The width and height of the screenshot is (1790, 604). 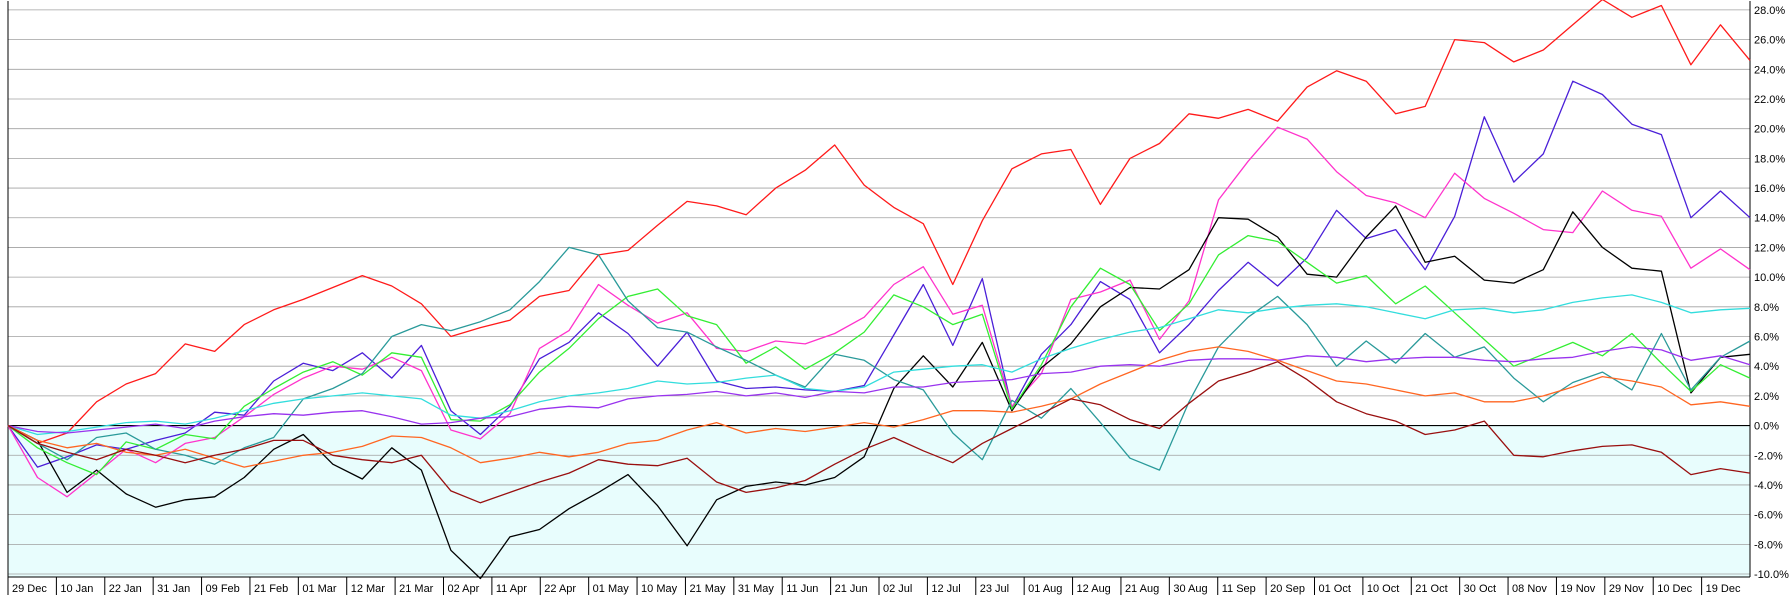 I want to click on x-tick-label: 01 Aug, so click(x=1045, y=589).